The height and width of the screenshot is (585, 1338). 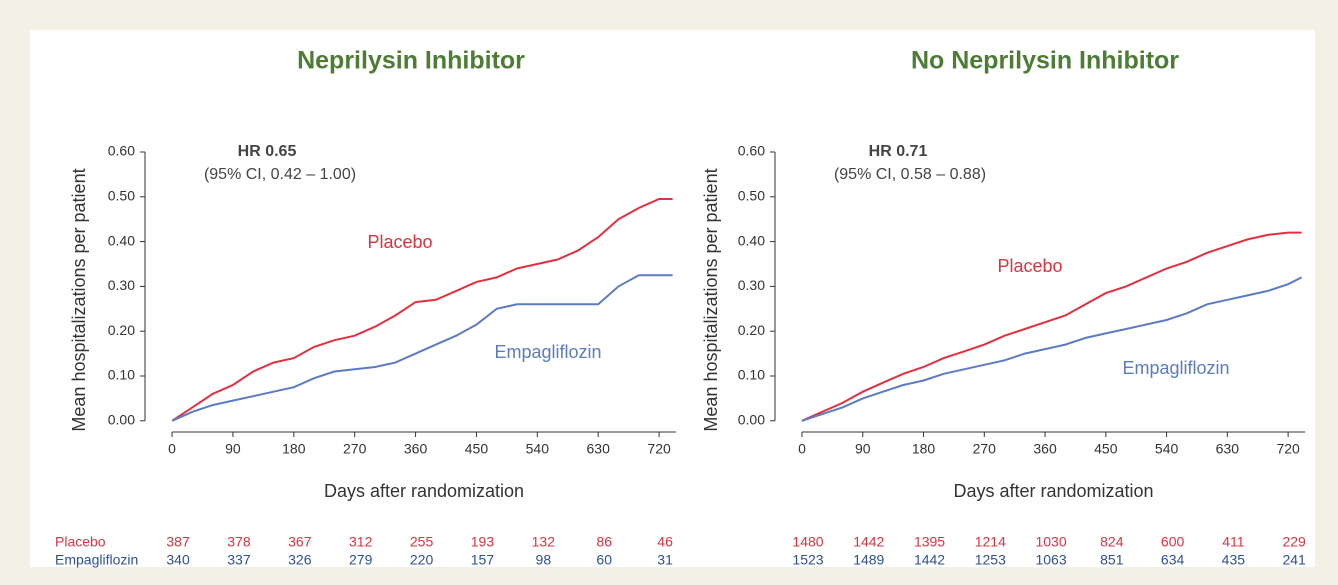 I want to click on risk-count: 157, so click(x=483, y=560).